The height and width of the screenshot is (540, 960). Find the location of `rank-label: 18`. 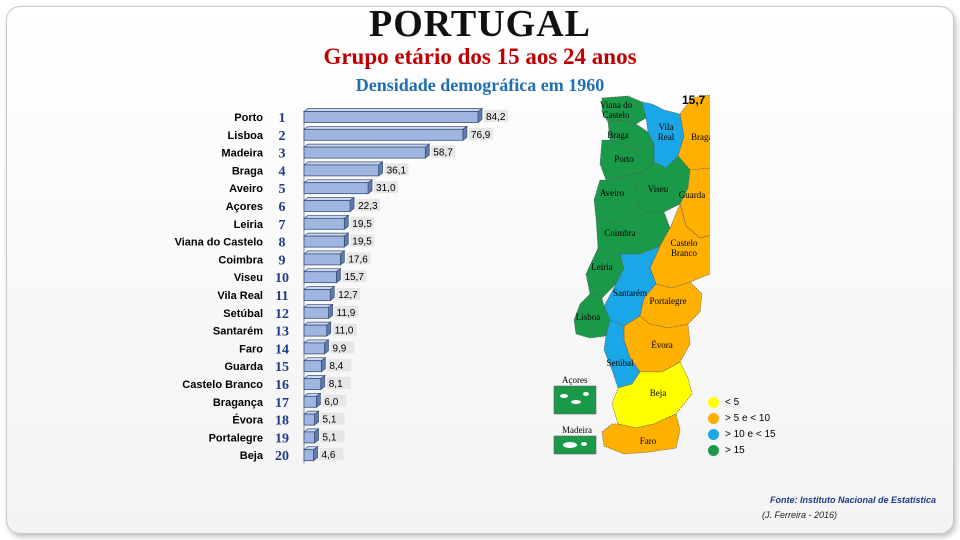

rank-label: 18 is located at coordinates (282, 421).